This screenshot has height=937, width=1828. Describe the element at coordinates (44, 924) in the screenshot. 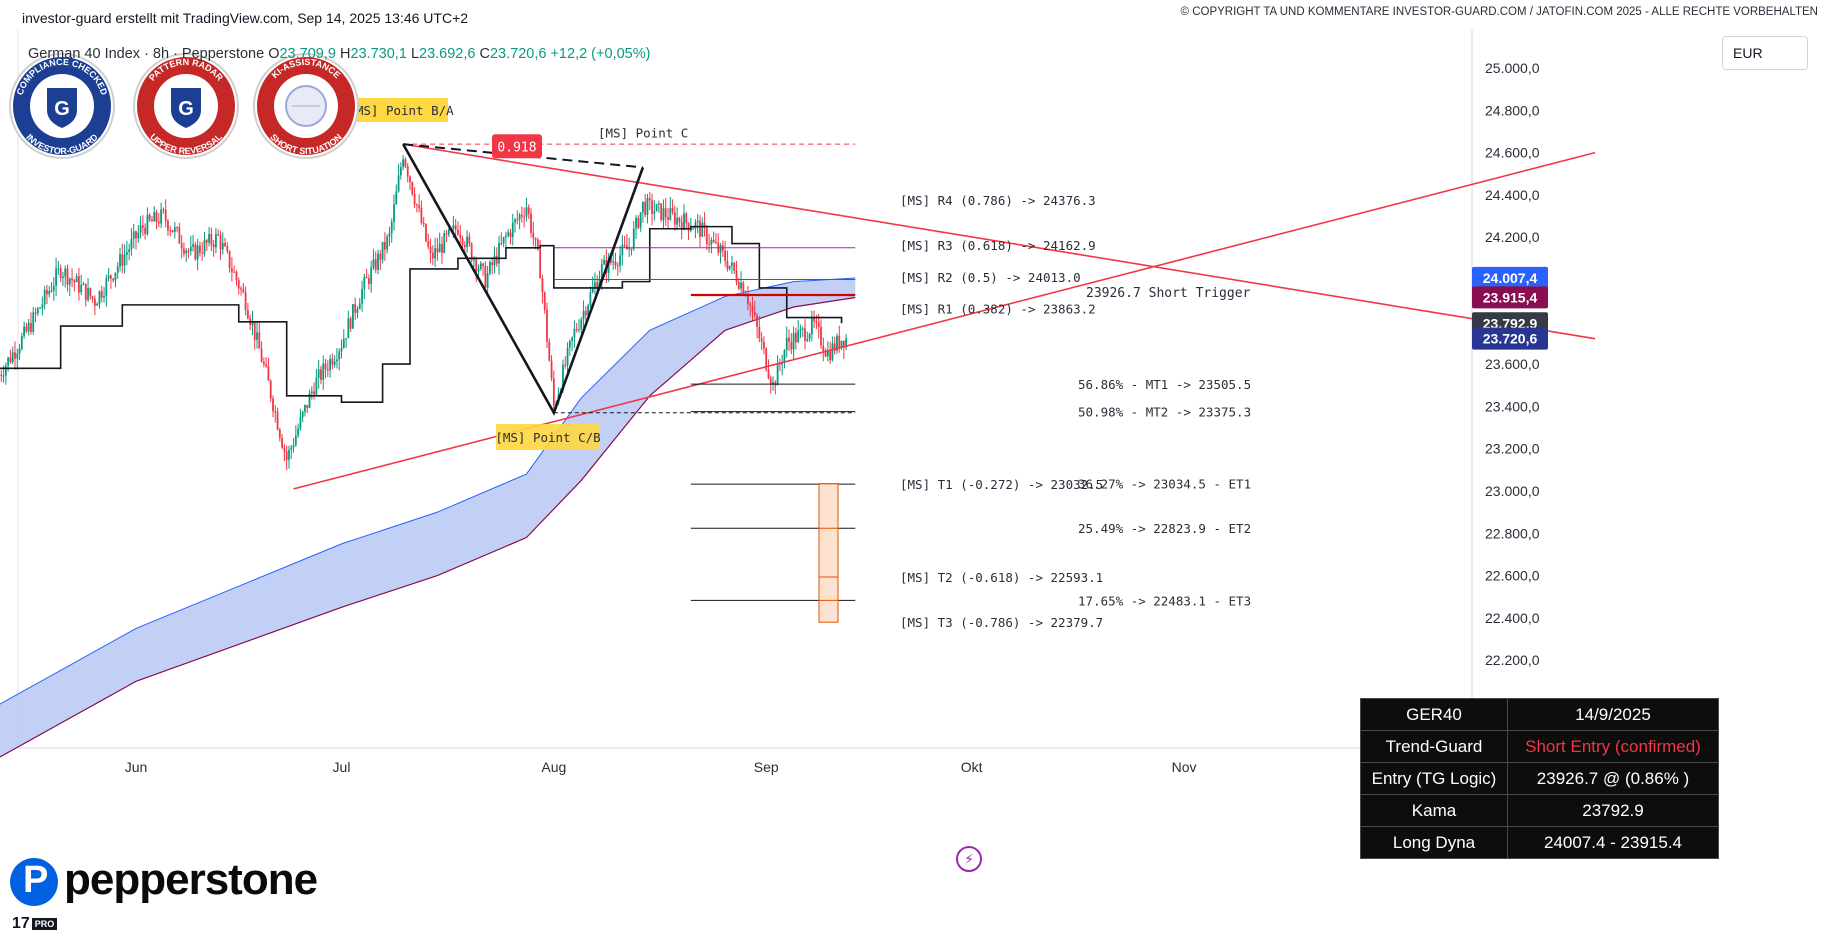

I see `tradingview-pro-badge: PRO` at that location.